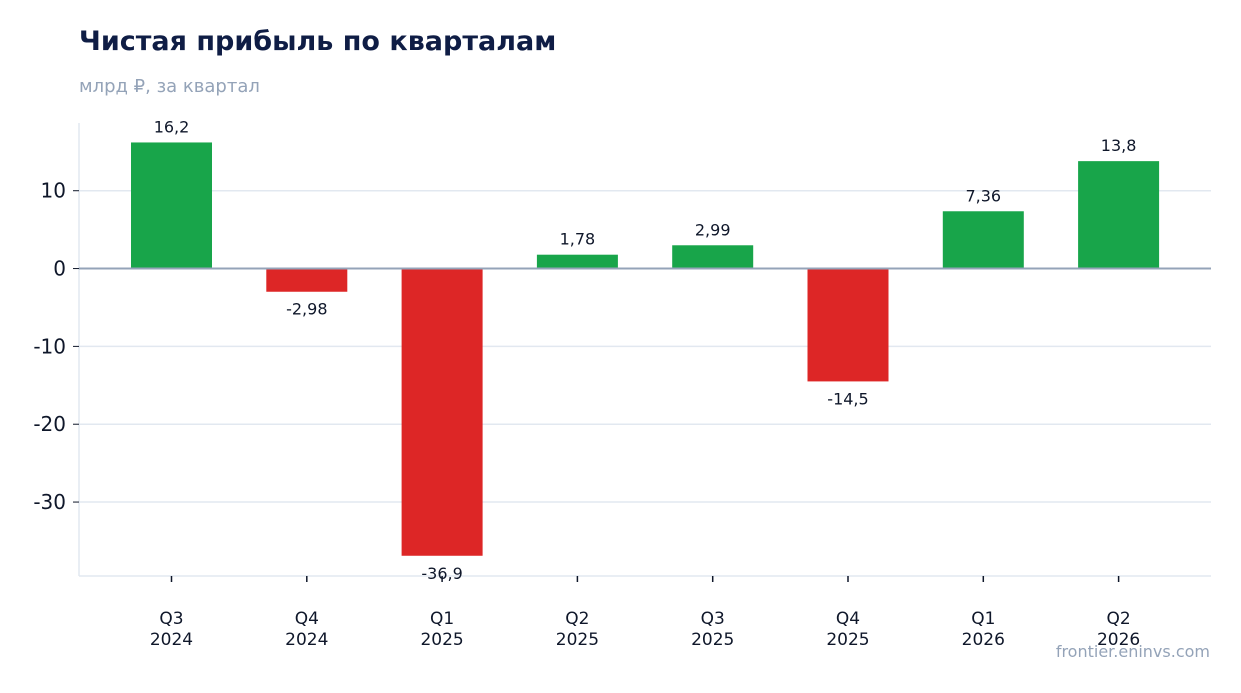 The height and width of the screenshot is (693, 1241). What do you see at coordinates (49, 502) in the screenshot?
I see `y-tick-label: -30` at bounding box center [49, 502].